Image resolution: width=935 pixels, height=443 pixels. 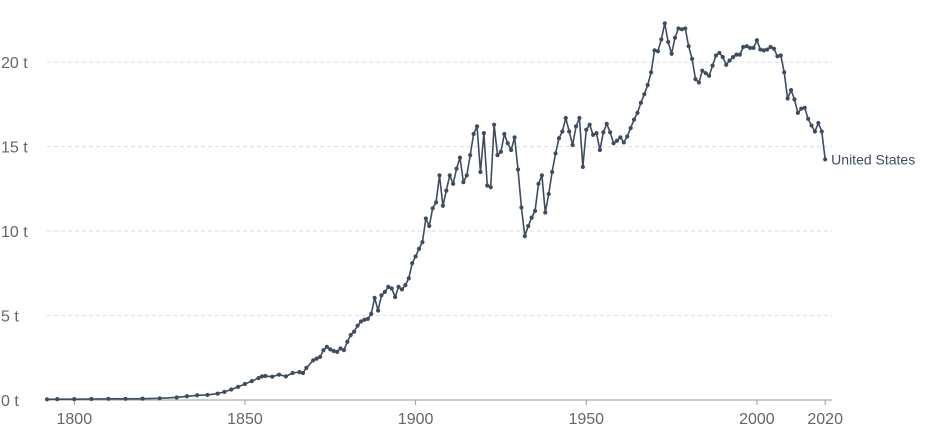 What do you see at coordinates (75, 419) in the screenshot?
I see `x-tick-label: 1800` at bounding box center [75, 419].